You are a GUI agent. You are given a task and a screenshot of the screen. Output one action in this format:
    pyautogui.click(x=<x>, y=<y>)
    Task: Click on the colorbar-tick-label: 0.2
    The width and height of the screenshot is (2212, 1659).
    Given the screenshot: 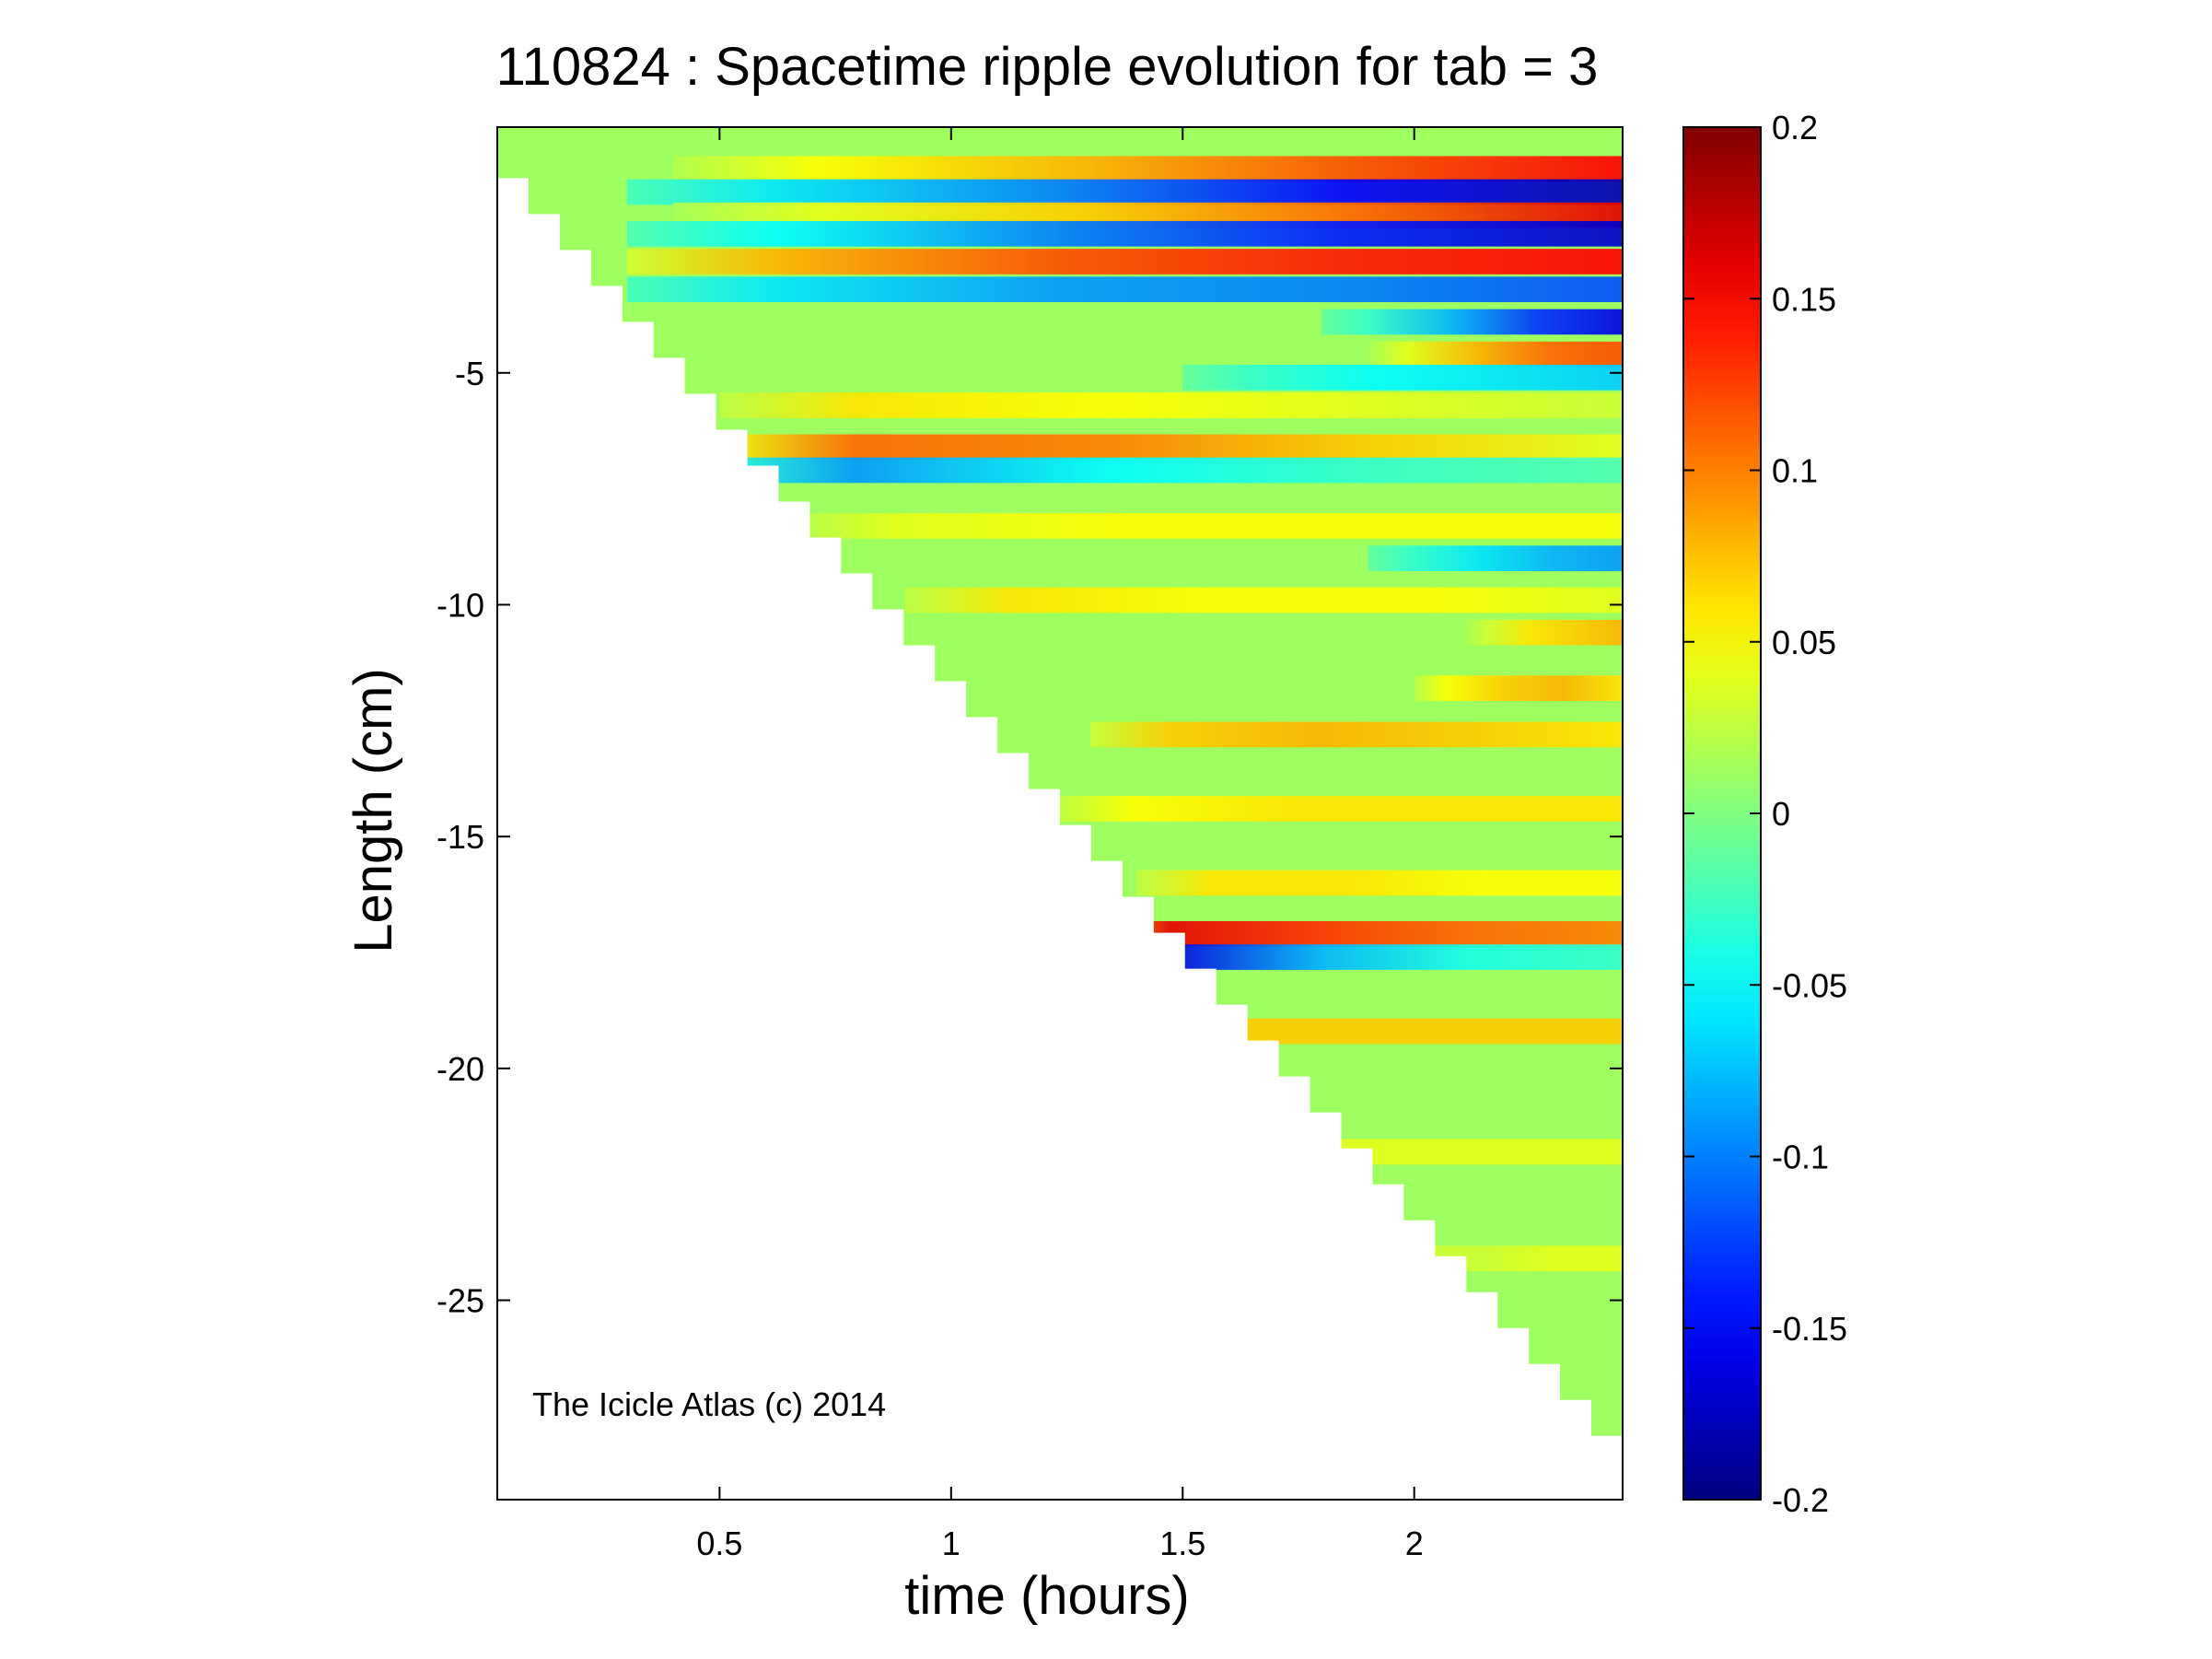 What is the action you would take?
    pyautogui.click(x=1795, y=128)
    